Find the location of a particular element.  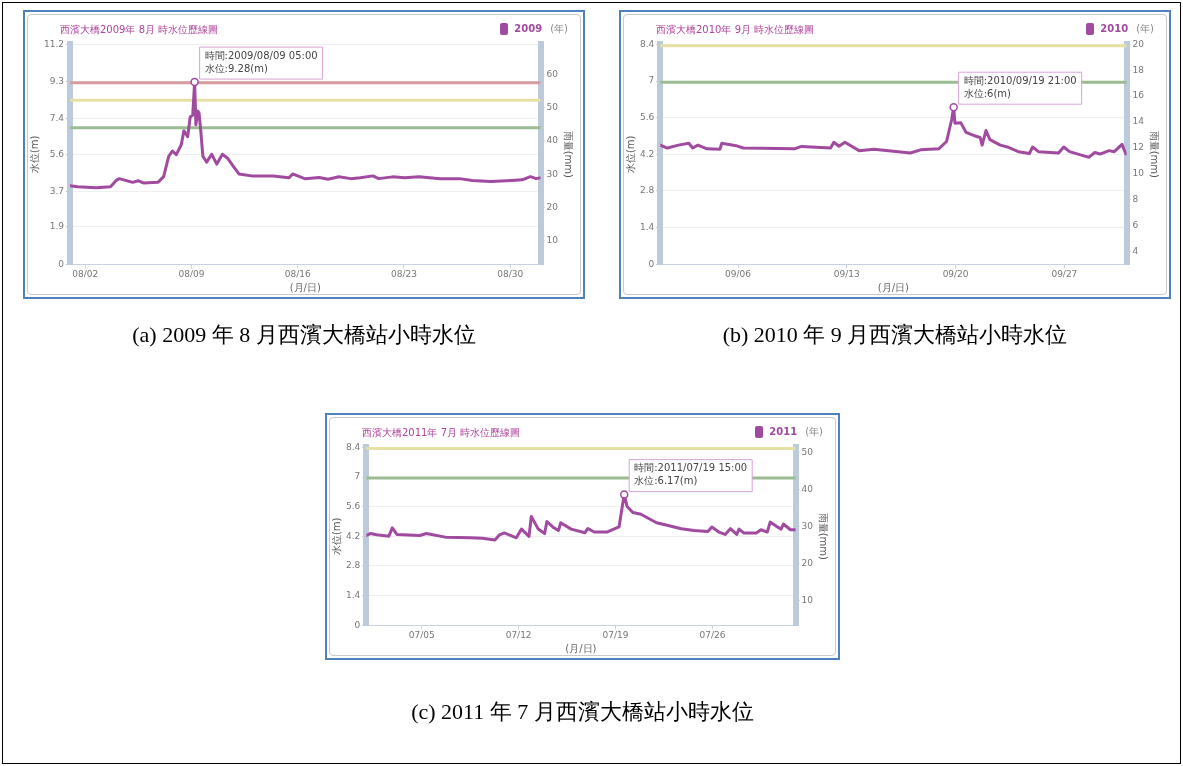

x-tick-label: 08/16 is located at coordinates (297, 273).